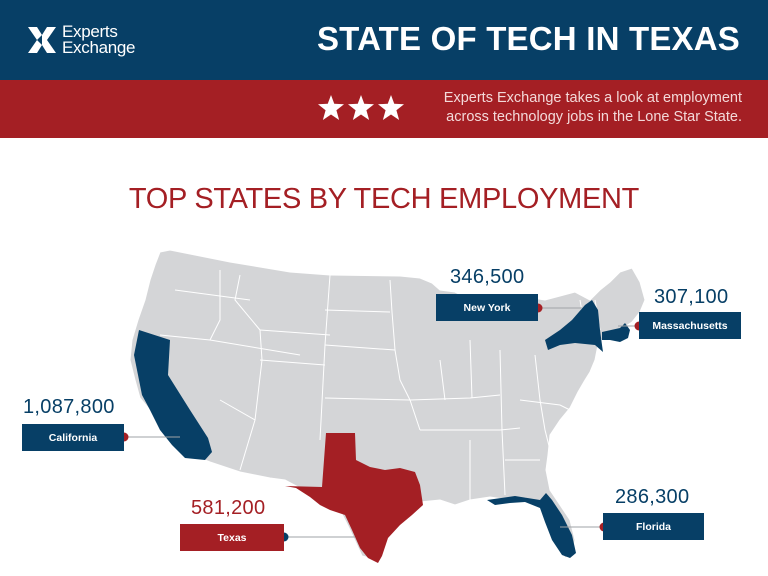 The height and width of the screenshot is (576, 768). Describe the element at coordinates (384, 199) in the screenshot. I see `chart-title: TOP STATES BY TECH EMPLOYMENT` at that location.